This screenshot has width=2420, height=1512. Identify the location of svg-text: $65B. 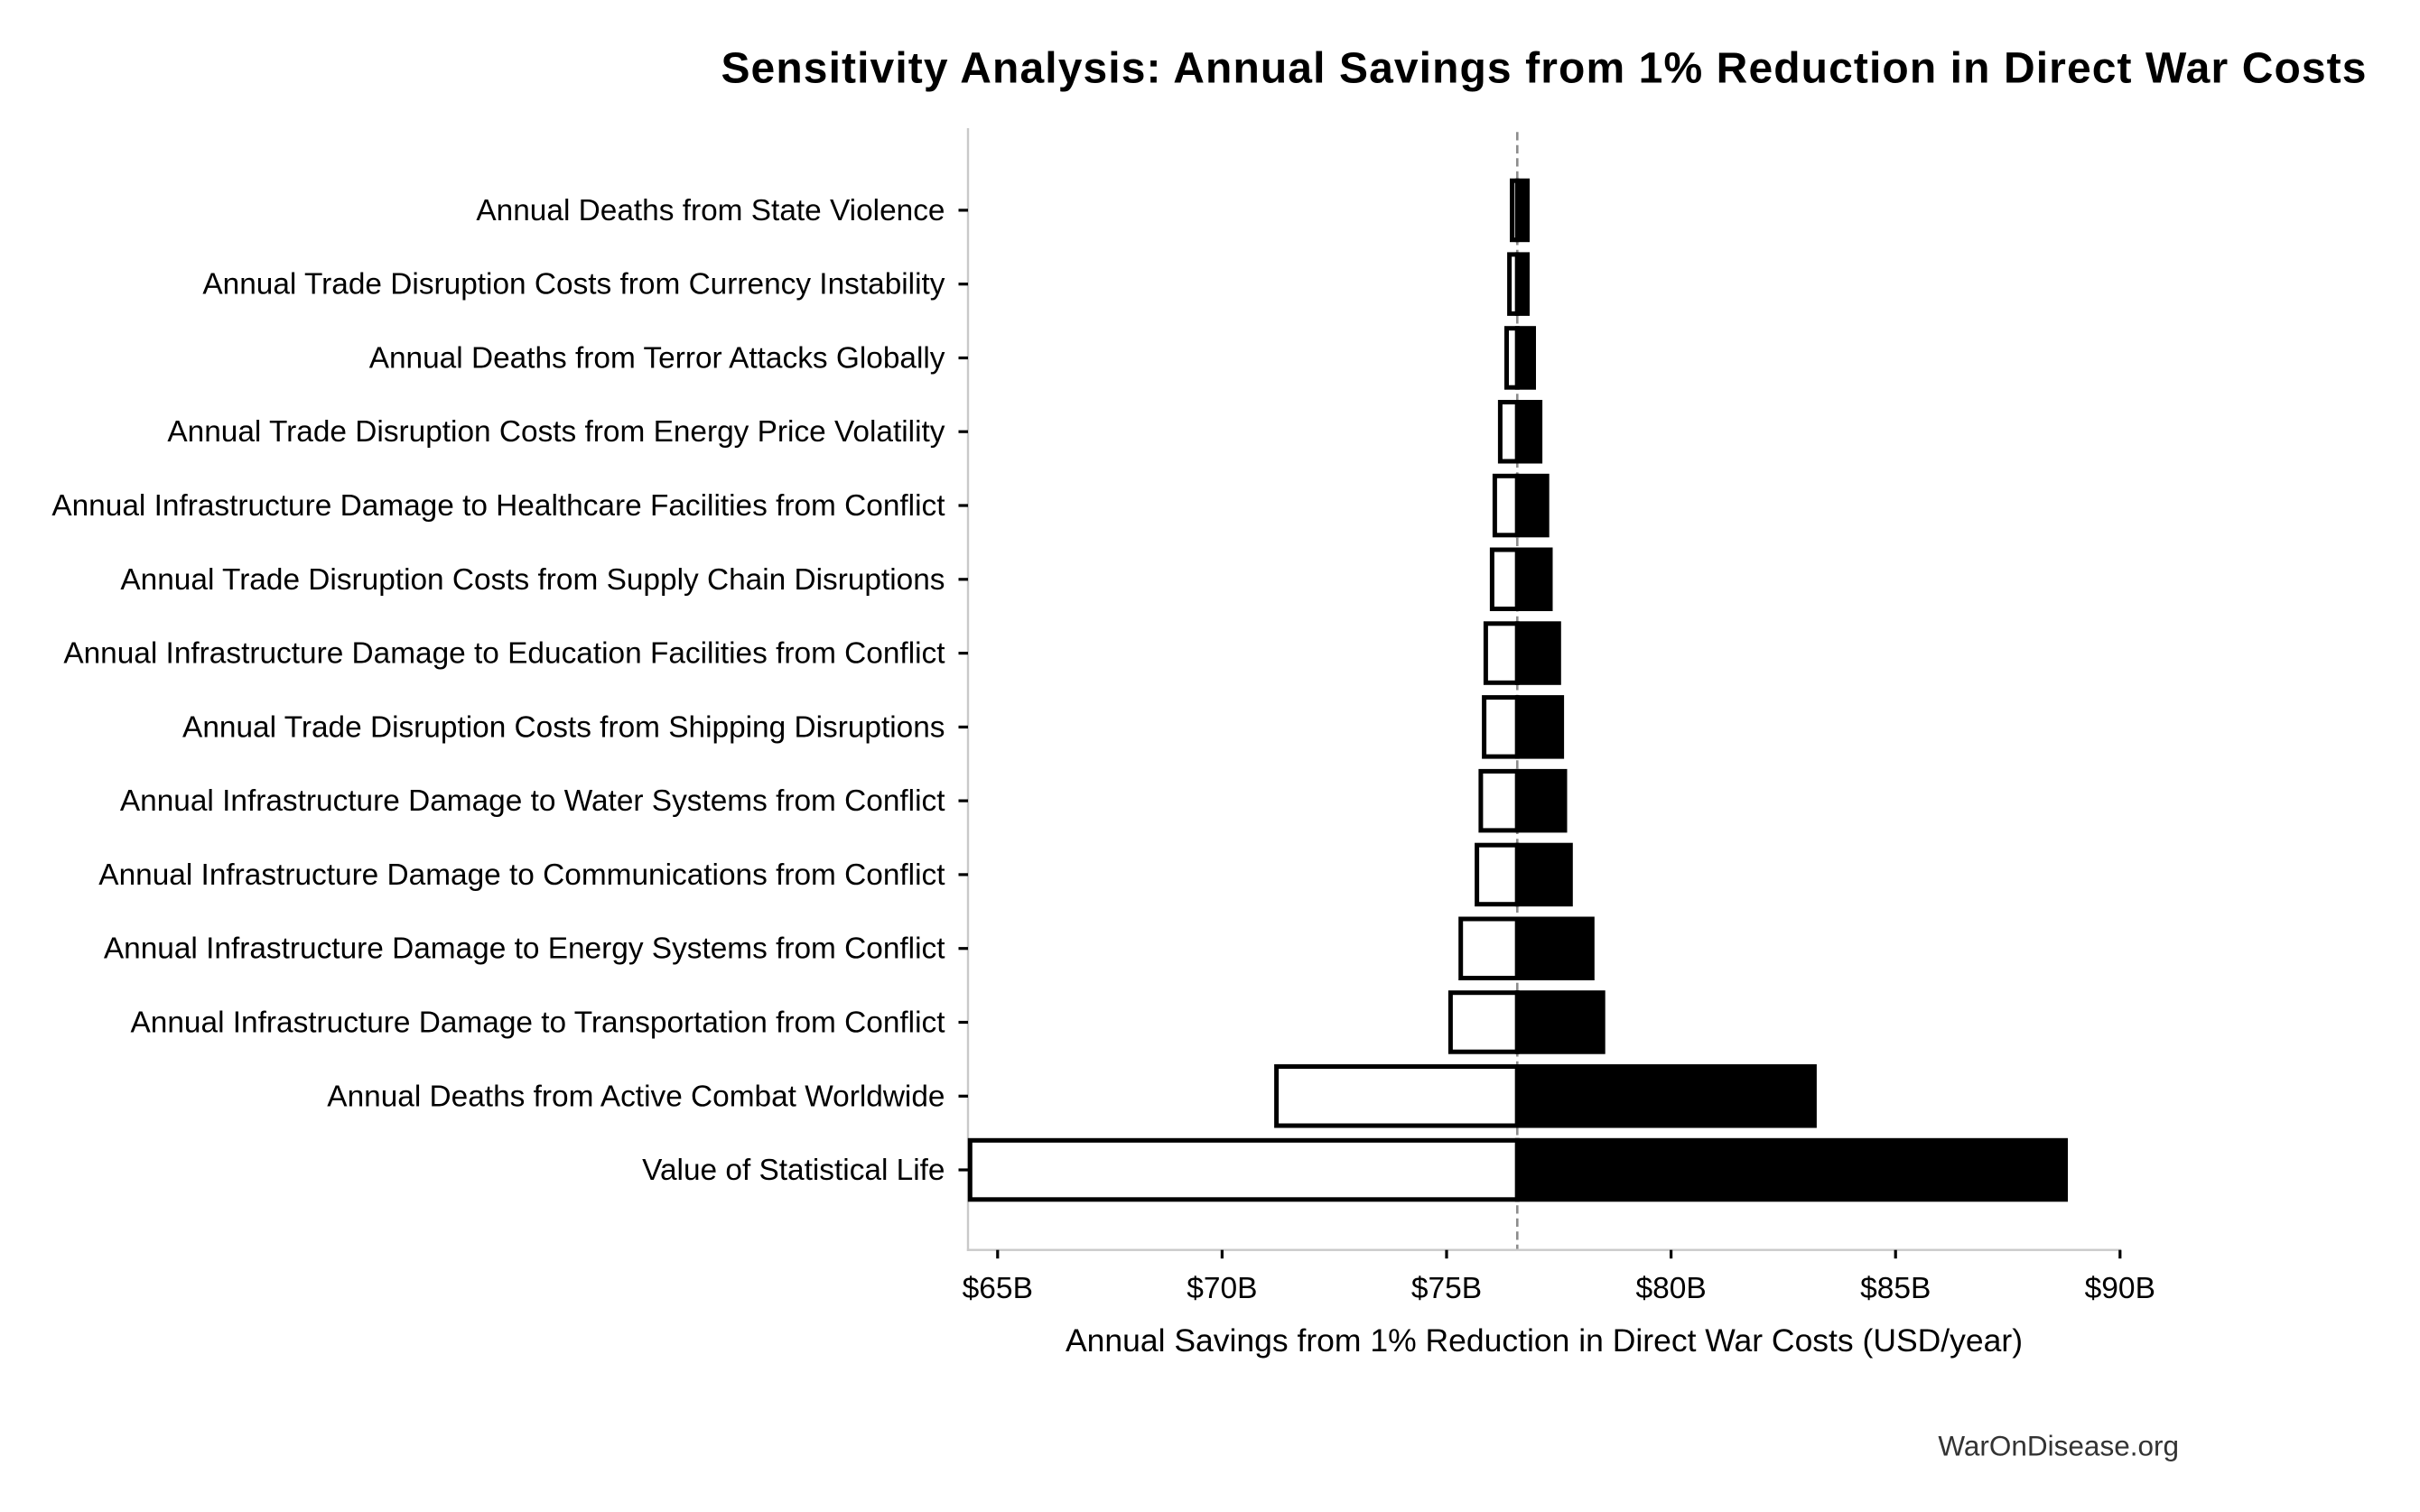
(998, 1288).